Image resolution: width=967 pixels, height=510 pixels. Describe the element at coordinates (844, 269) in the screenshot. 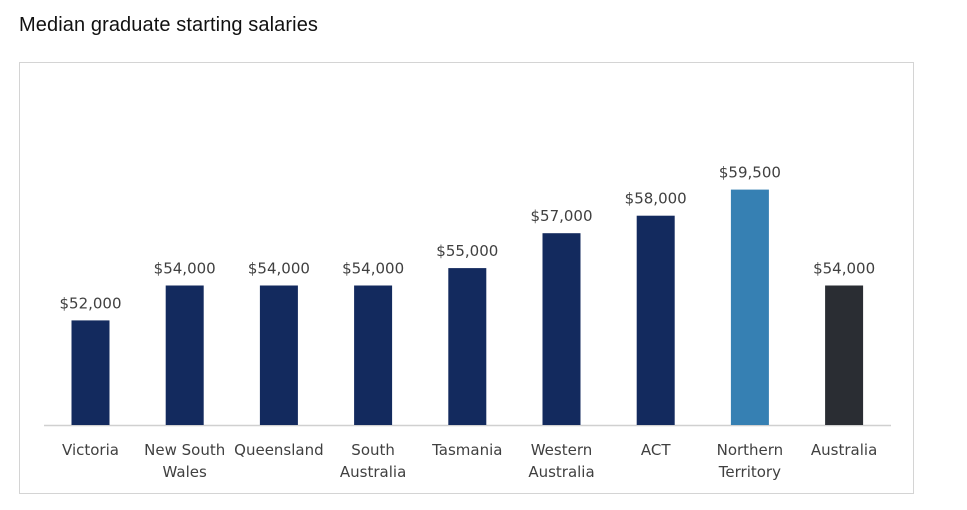

I see `value-label-8: $54,000` at that location.